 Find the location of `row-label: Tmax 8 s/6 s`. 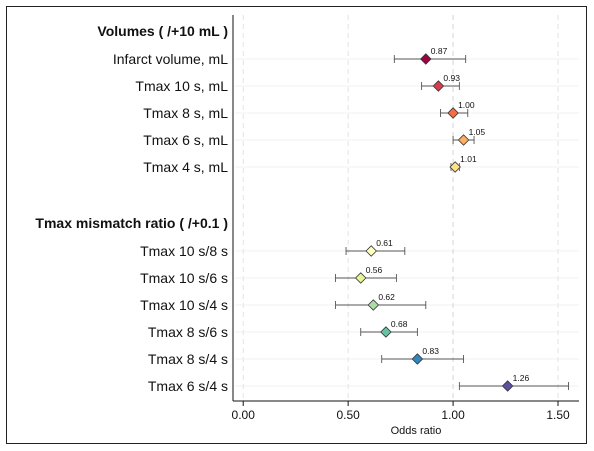

row-label: Tmax 8 s/6 s is located at coordinates (188, 332).